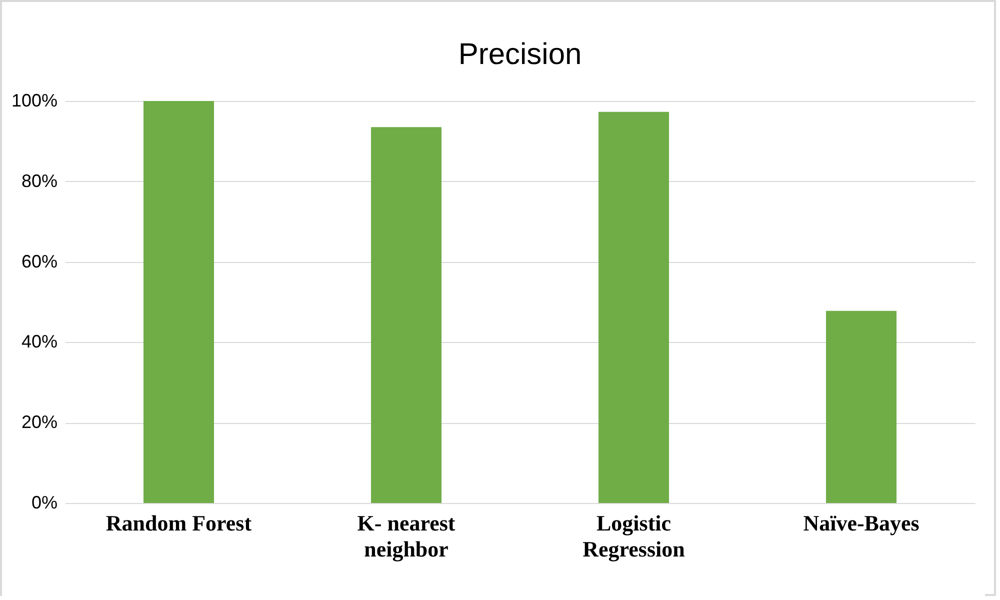  I want to click on y-tick-label: 80%, so click(39, 180).